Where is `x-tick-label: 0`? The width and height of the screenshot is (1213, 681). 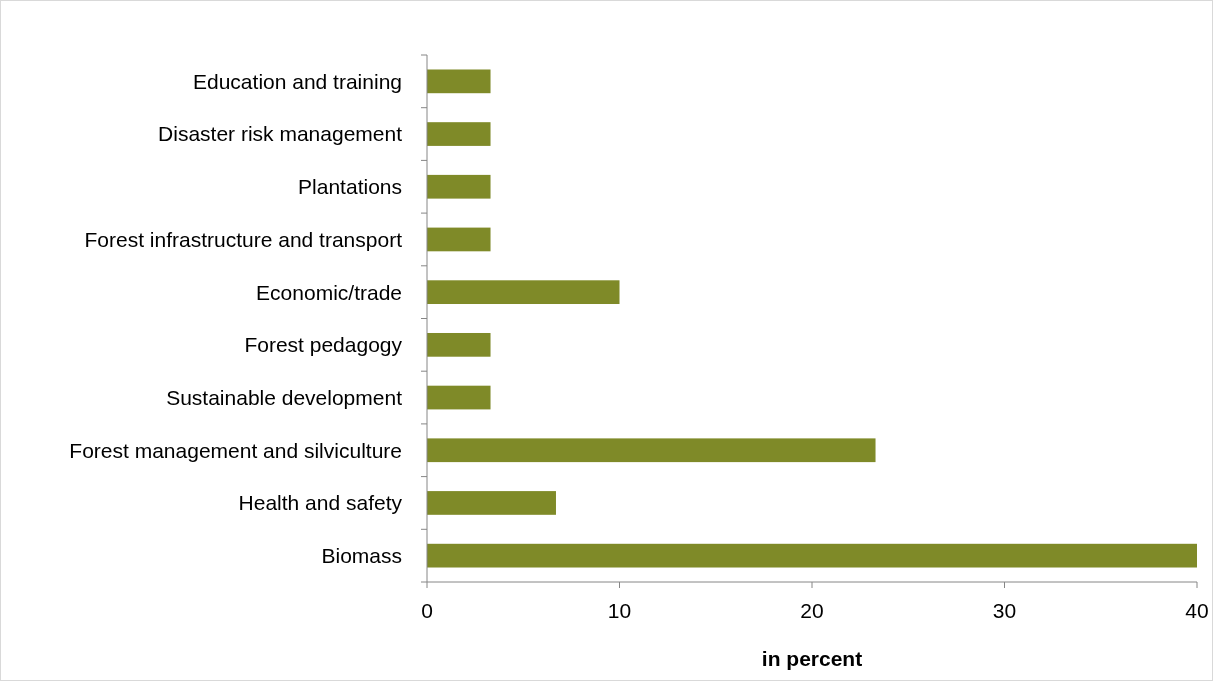
x-tick-label: 0 is located at coordinates (427, 610).